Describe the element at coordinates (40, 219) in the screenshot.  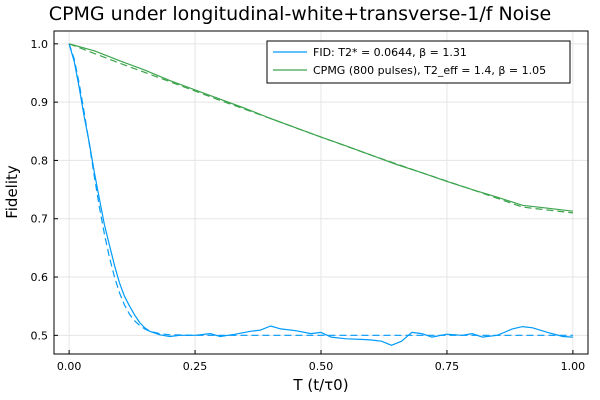
I see `y-tick-label: 0.7` at that location.